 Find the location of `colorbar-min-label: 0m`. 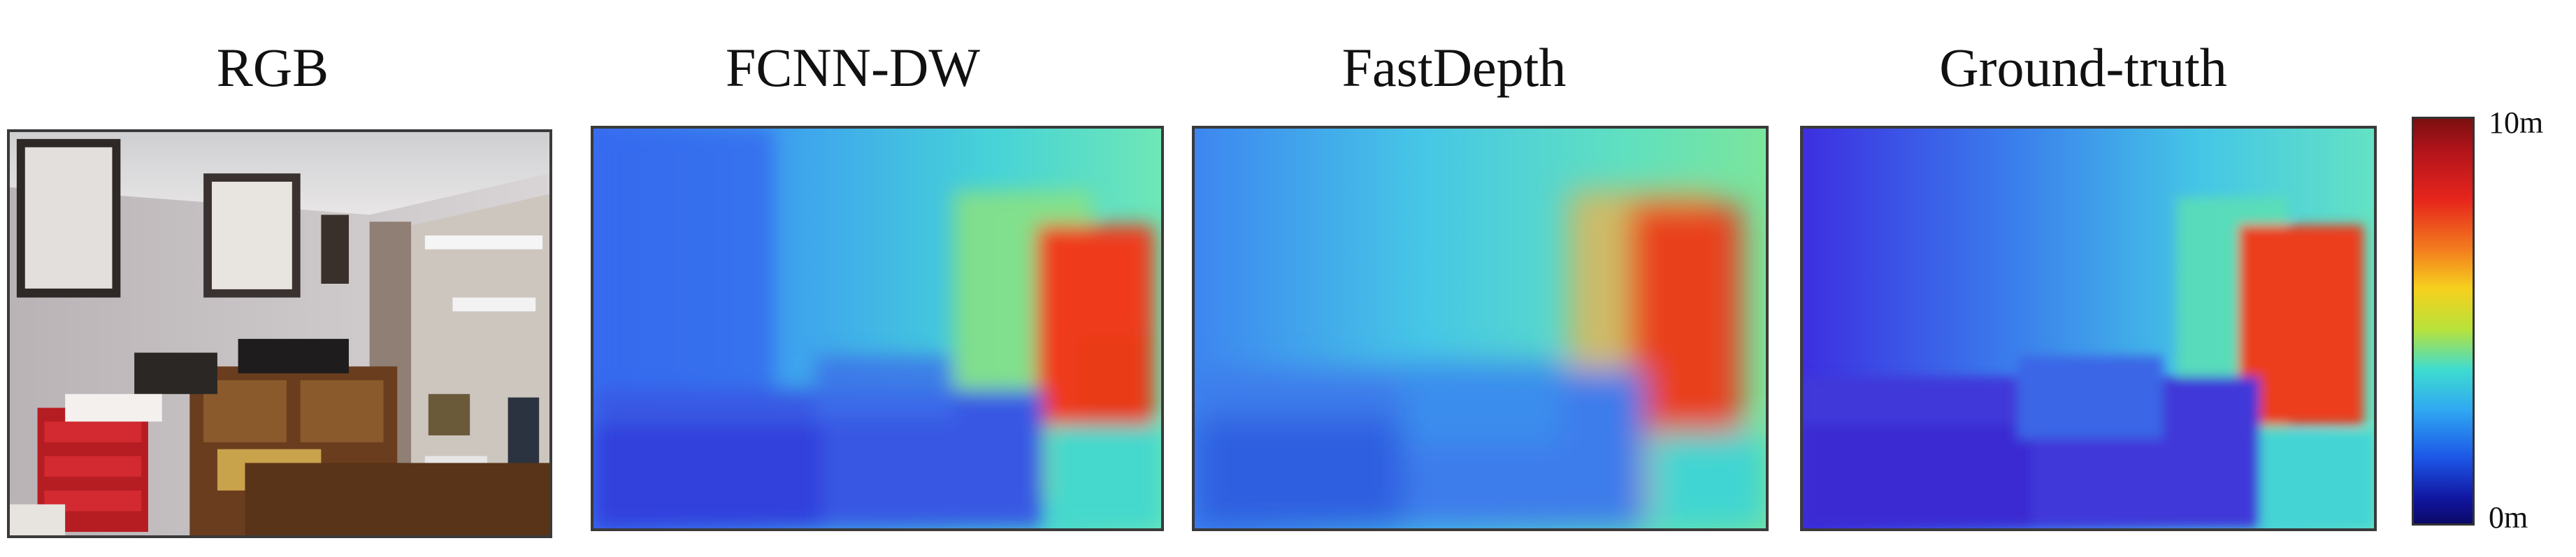

colorbar-min-label: 0m is located at coordinates (2508, 517).